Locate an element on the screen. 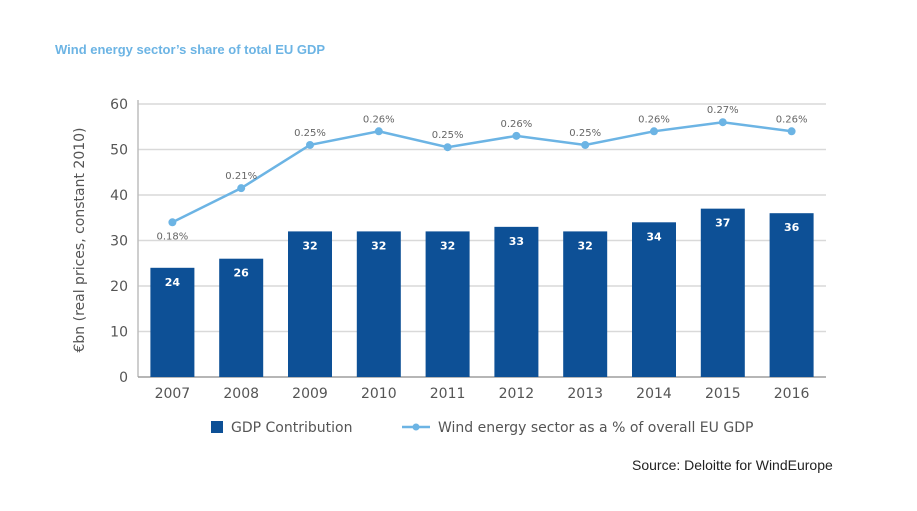  x-tick-label: 2010 is located at coordinates (379, 394).